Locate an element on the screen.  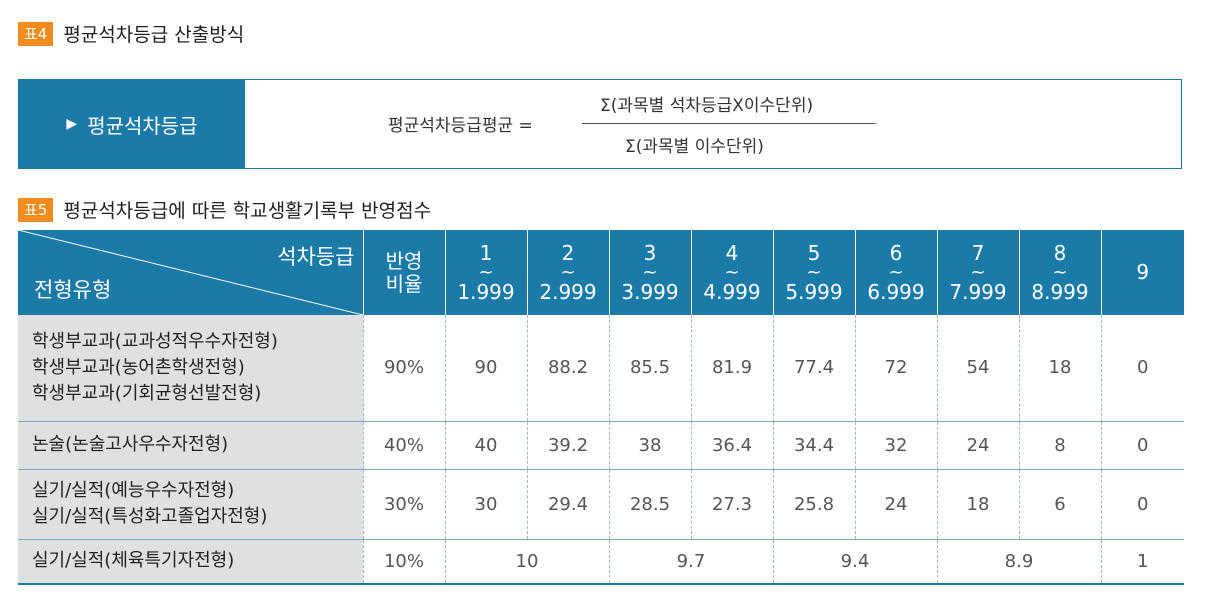
score-cell: 28.5 is located at coordinates (649, 504).